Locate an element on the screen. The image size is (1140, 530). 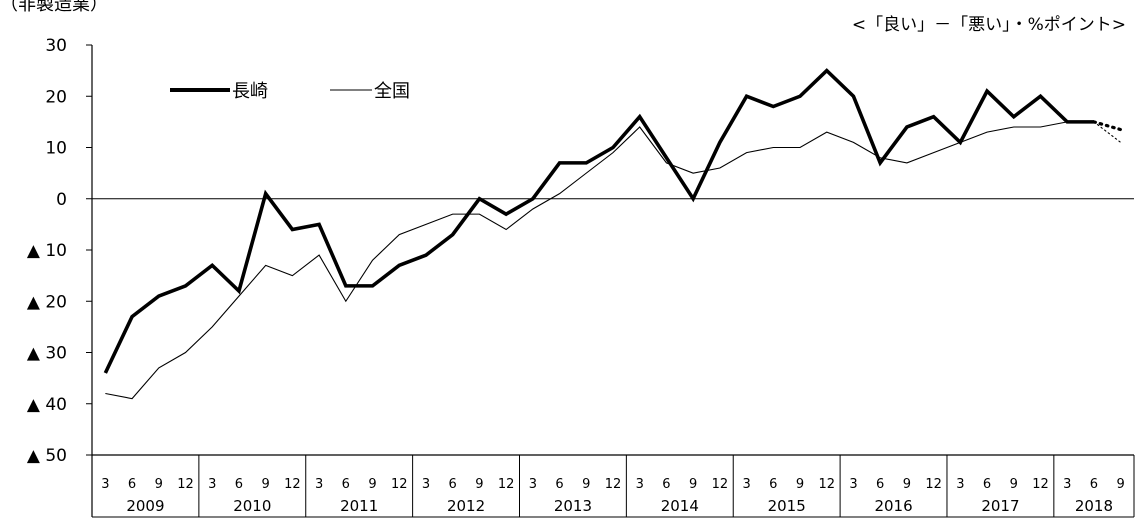
legend-nagasaki-label: 長崎 is located at coordinates (250, 91).